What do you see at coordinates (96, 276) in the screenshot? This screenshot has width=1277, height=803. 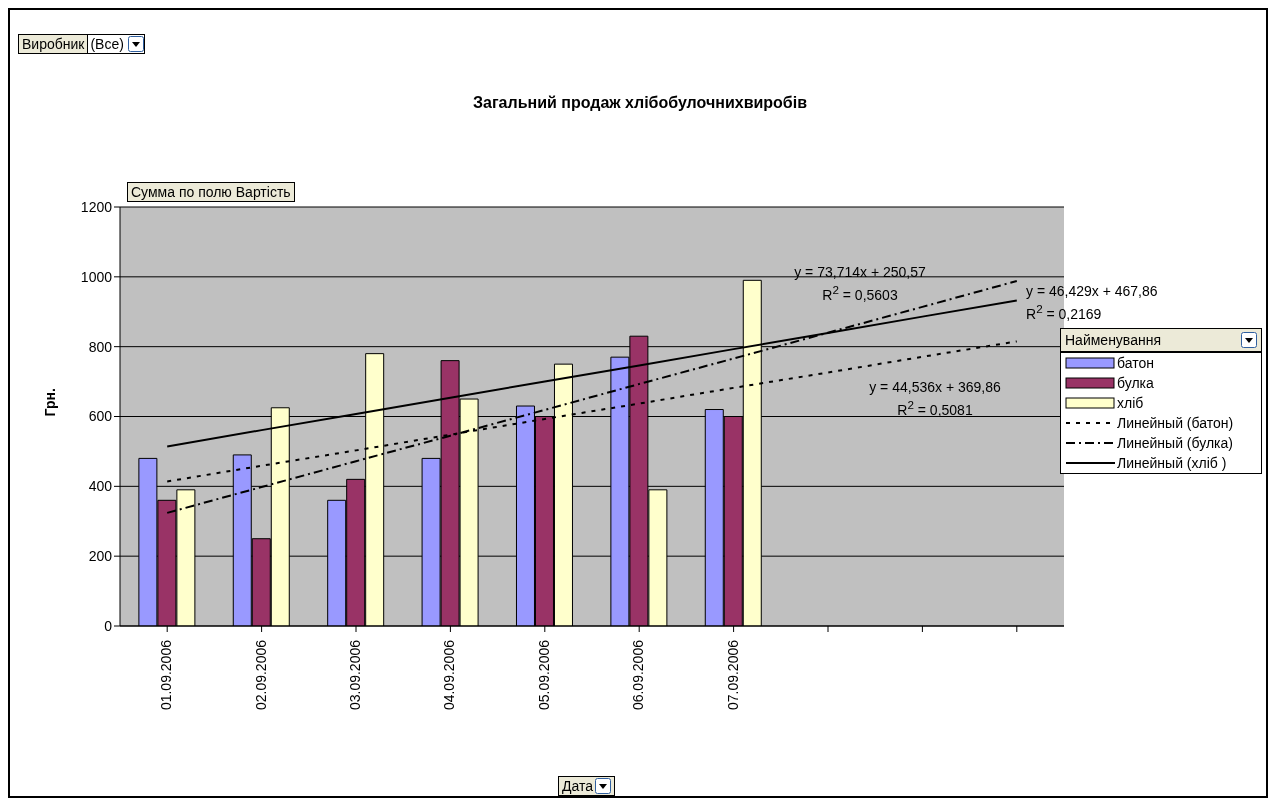 I see `y-tick-label: 1000` at bounding box center [96, 276].